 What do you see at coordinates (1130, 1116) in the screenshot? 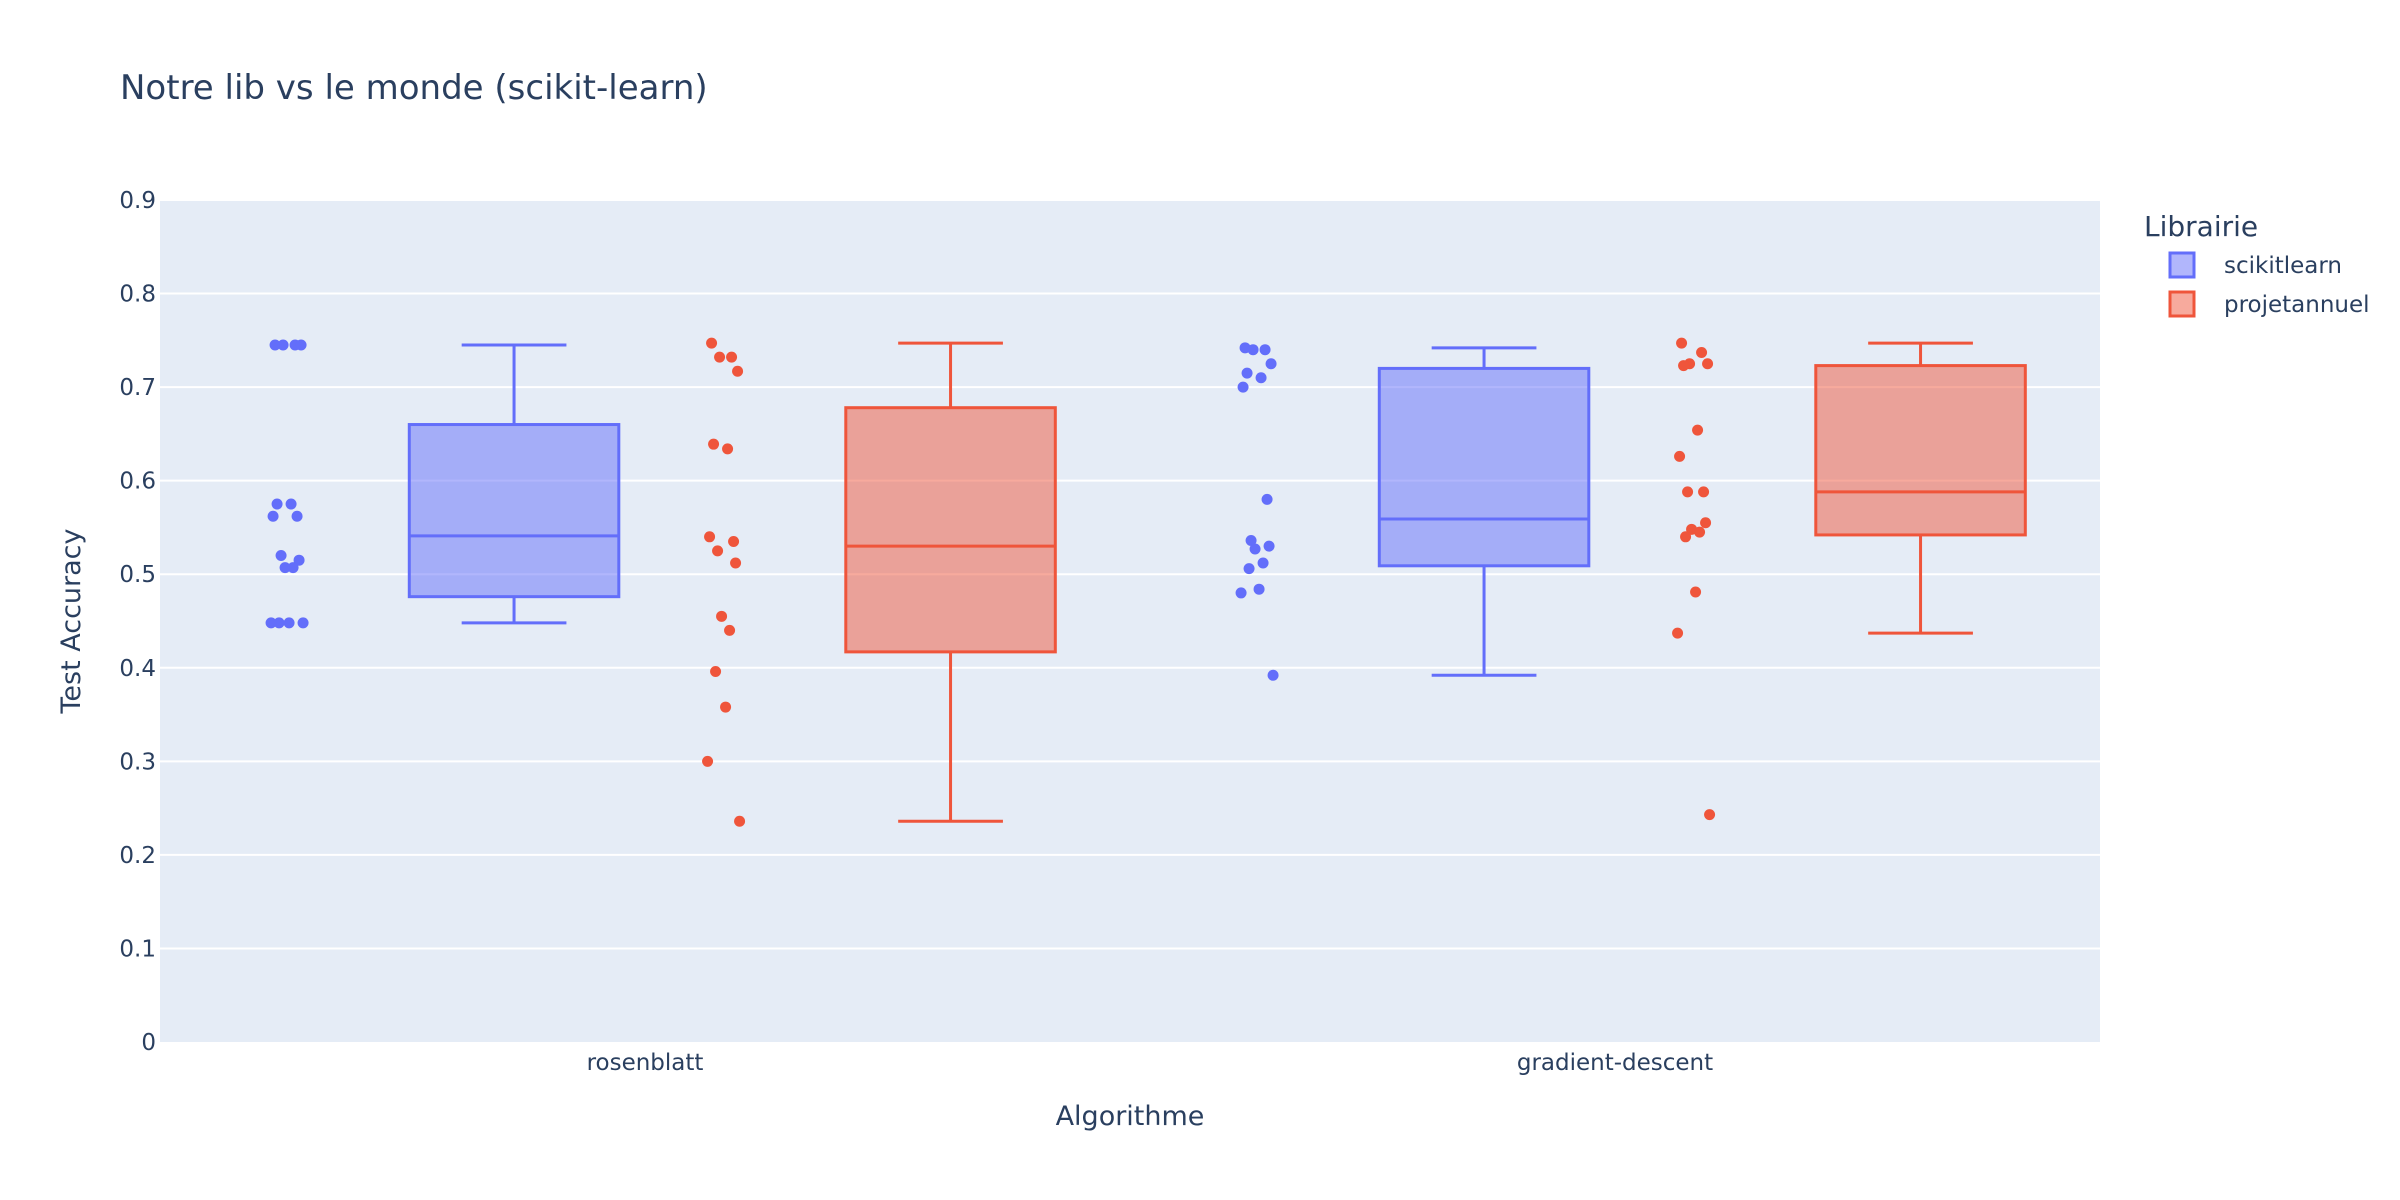
I see `x-axis-title: Algorithme` at bounding box center [1130, 1116].